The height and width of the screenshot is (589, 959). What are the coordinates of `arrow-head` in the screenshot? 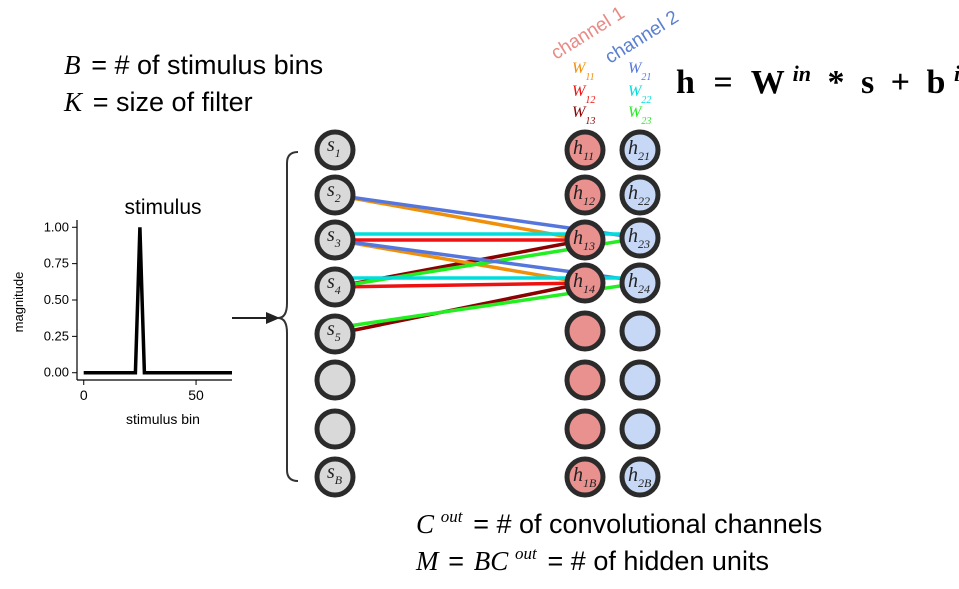 It's located at (273, 318).